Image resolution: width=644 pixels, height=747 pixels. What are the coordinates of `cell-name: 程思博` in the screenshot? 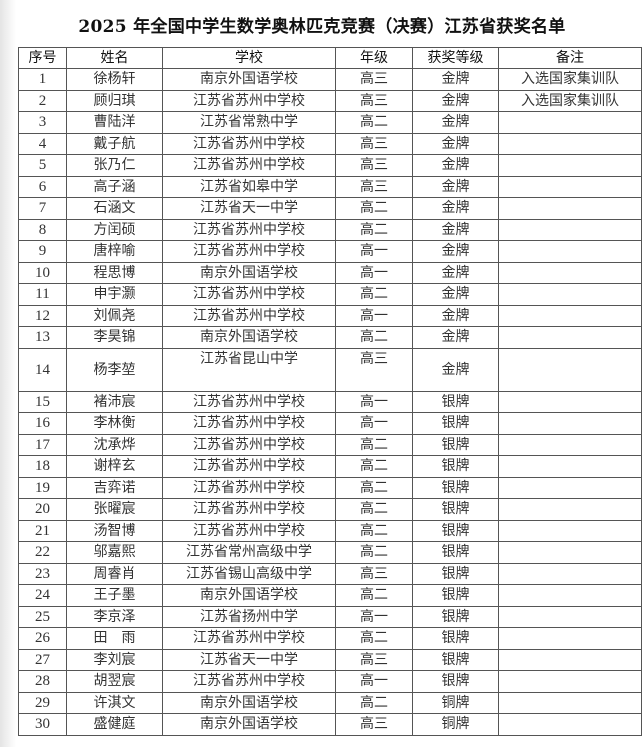 It's located at (114, 272).